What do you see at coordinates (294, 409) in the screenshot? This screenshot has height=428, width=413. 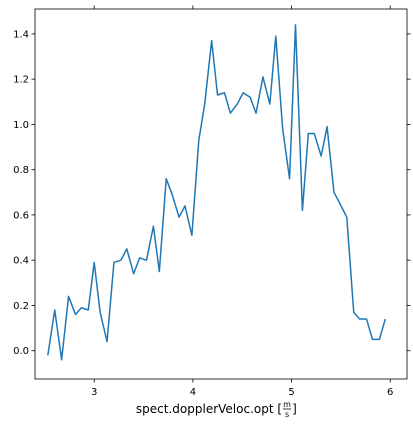 I see `x-axis-label-bracket-close: ]` at bounding box center [294, 409].